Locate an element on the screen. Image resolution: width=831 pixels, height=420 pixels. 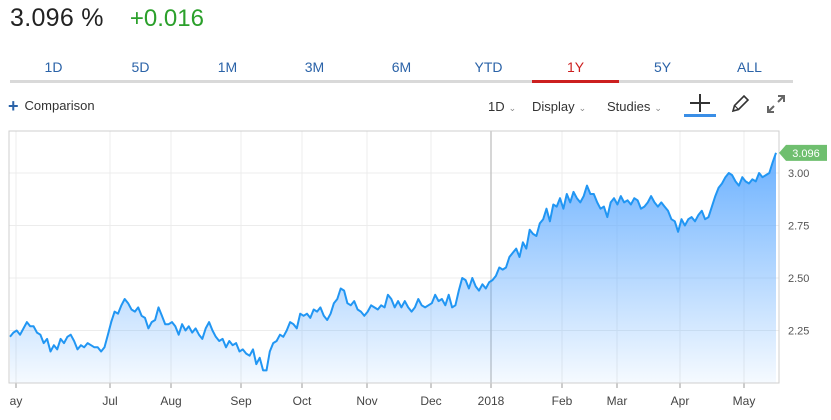
plus-icon: + is located at coordinates (13, 105).